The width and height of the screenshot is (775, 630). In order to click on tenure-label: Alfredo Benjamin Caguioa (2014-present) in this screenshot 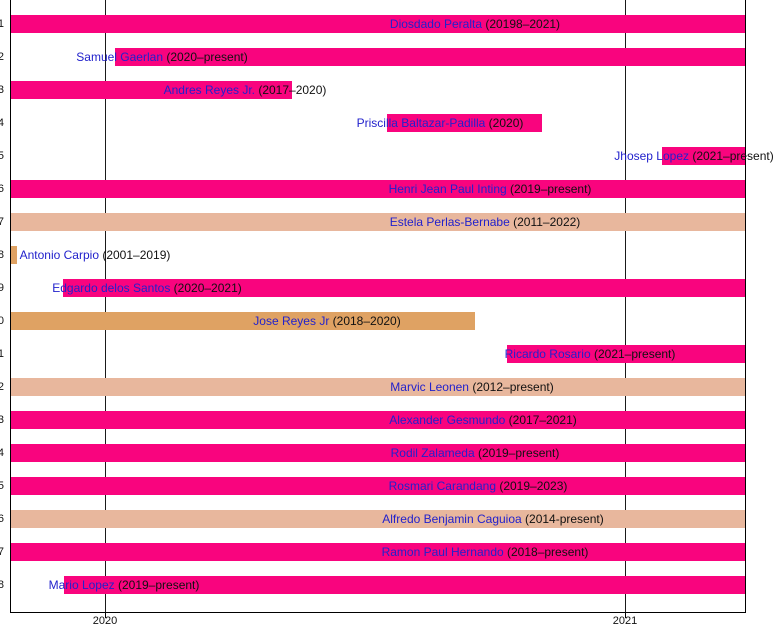, I will do `click(492, 519)`.